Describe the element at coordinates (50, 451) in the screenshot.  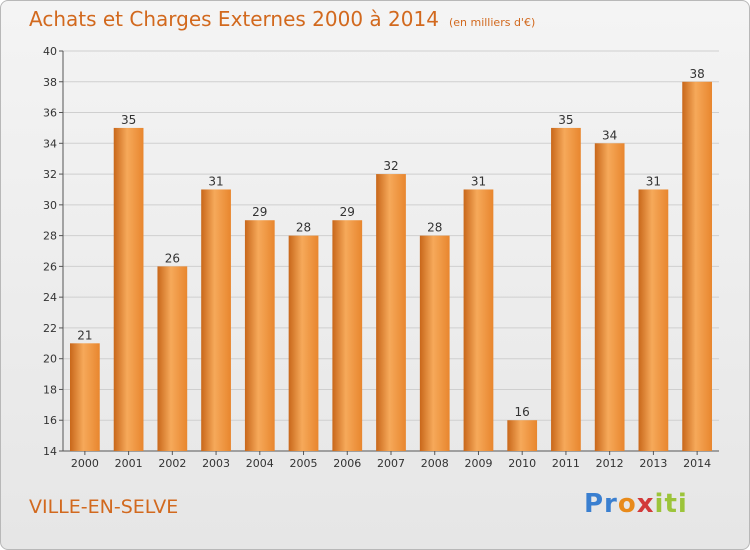
I see `y-tick-label: 14` at that location.